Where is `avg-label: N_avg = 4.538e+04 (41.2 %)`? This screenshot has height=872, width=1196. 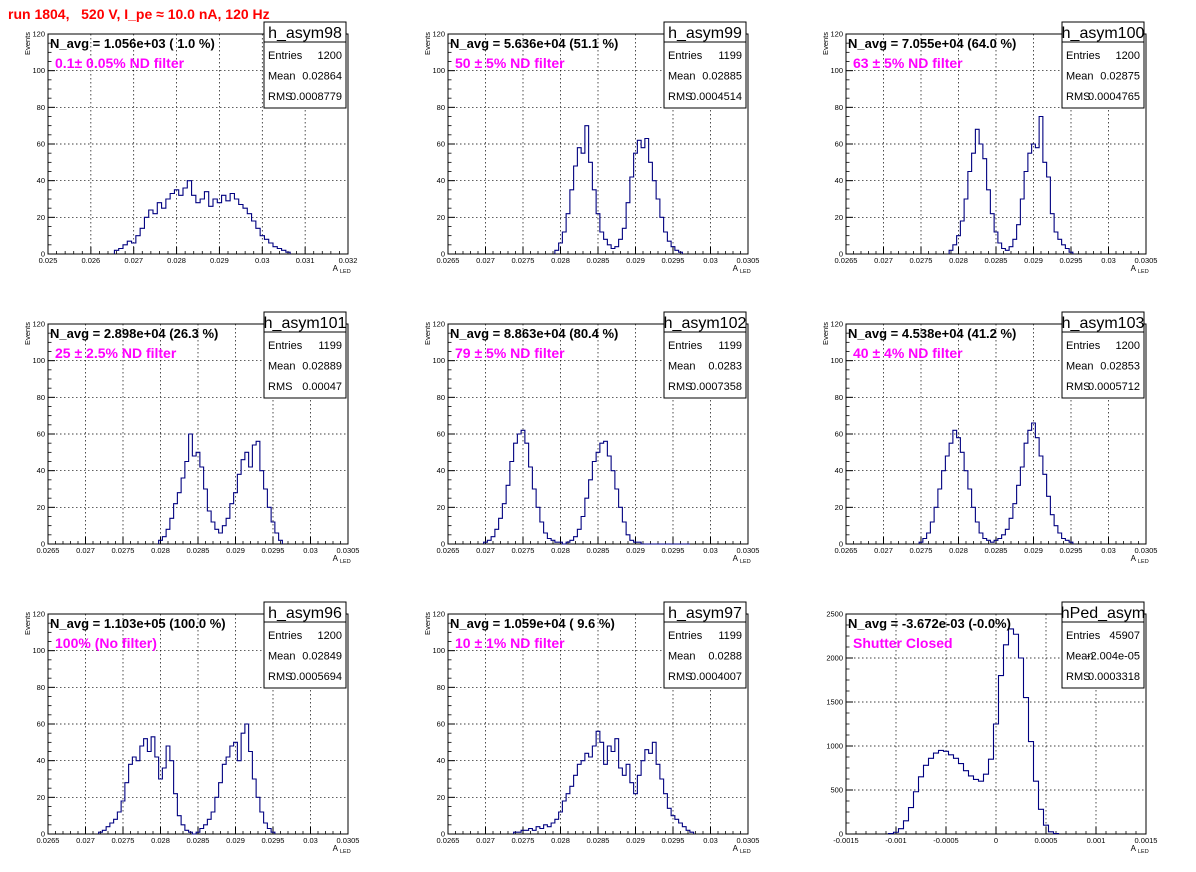 avg-label: N_avg = 4.538e+04 (41.2 %) is located at coordinates (932, 333).